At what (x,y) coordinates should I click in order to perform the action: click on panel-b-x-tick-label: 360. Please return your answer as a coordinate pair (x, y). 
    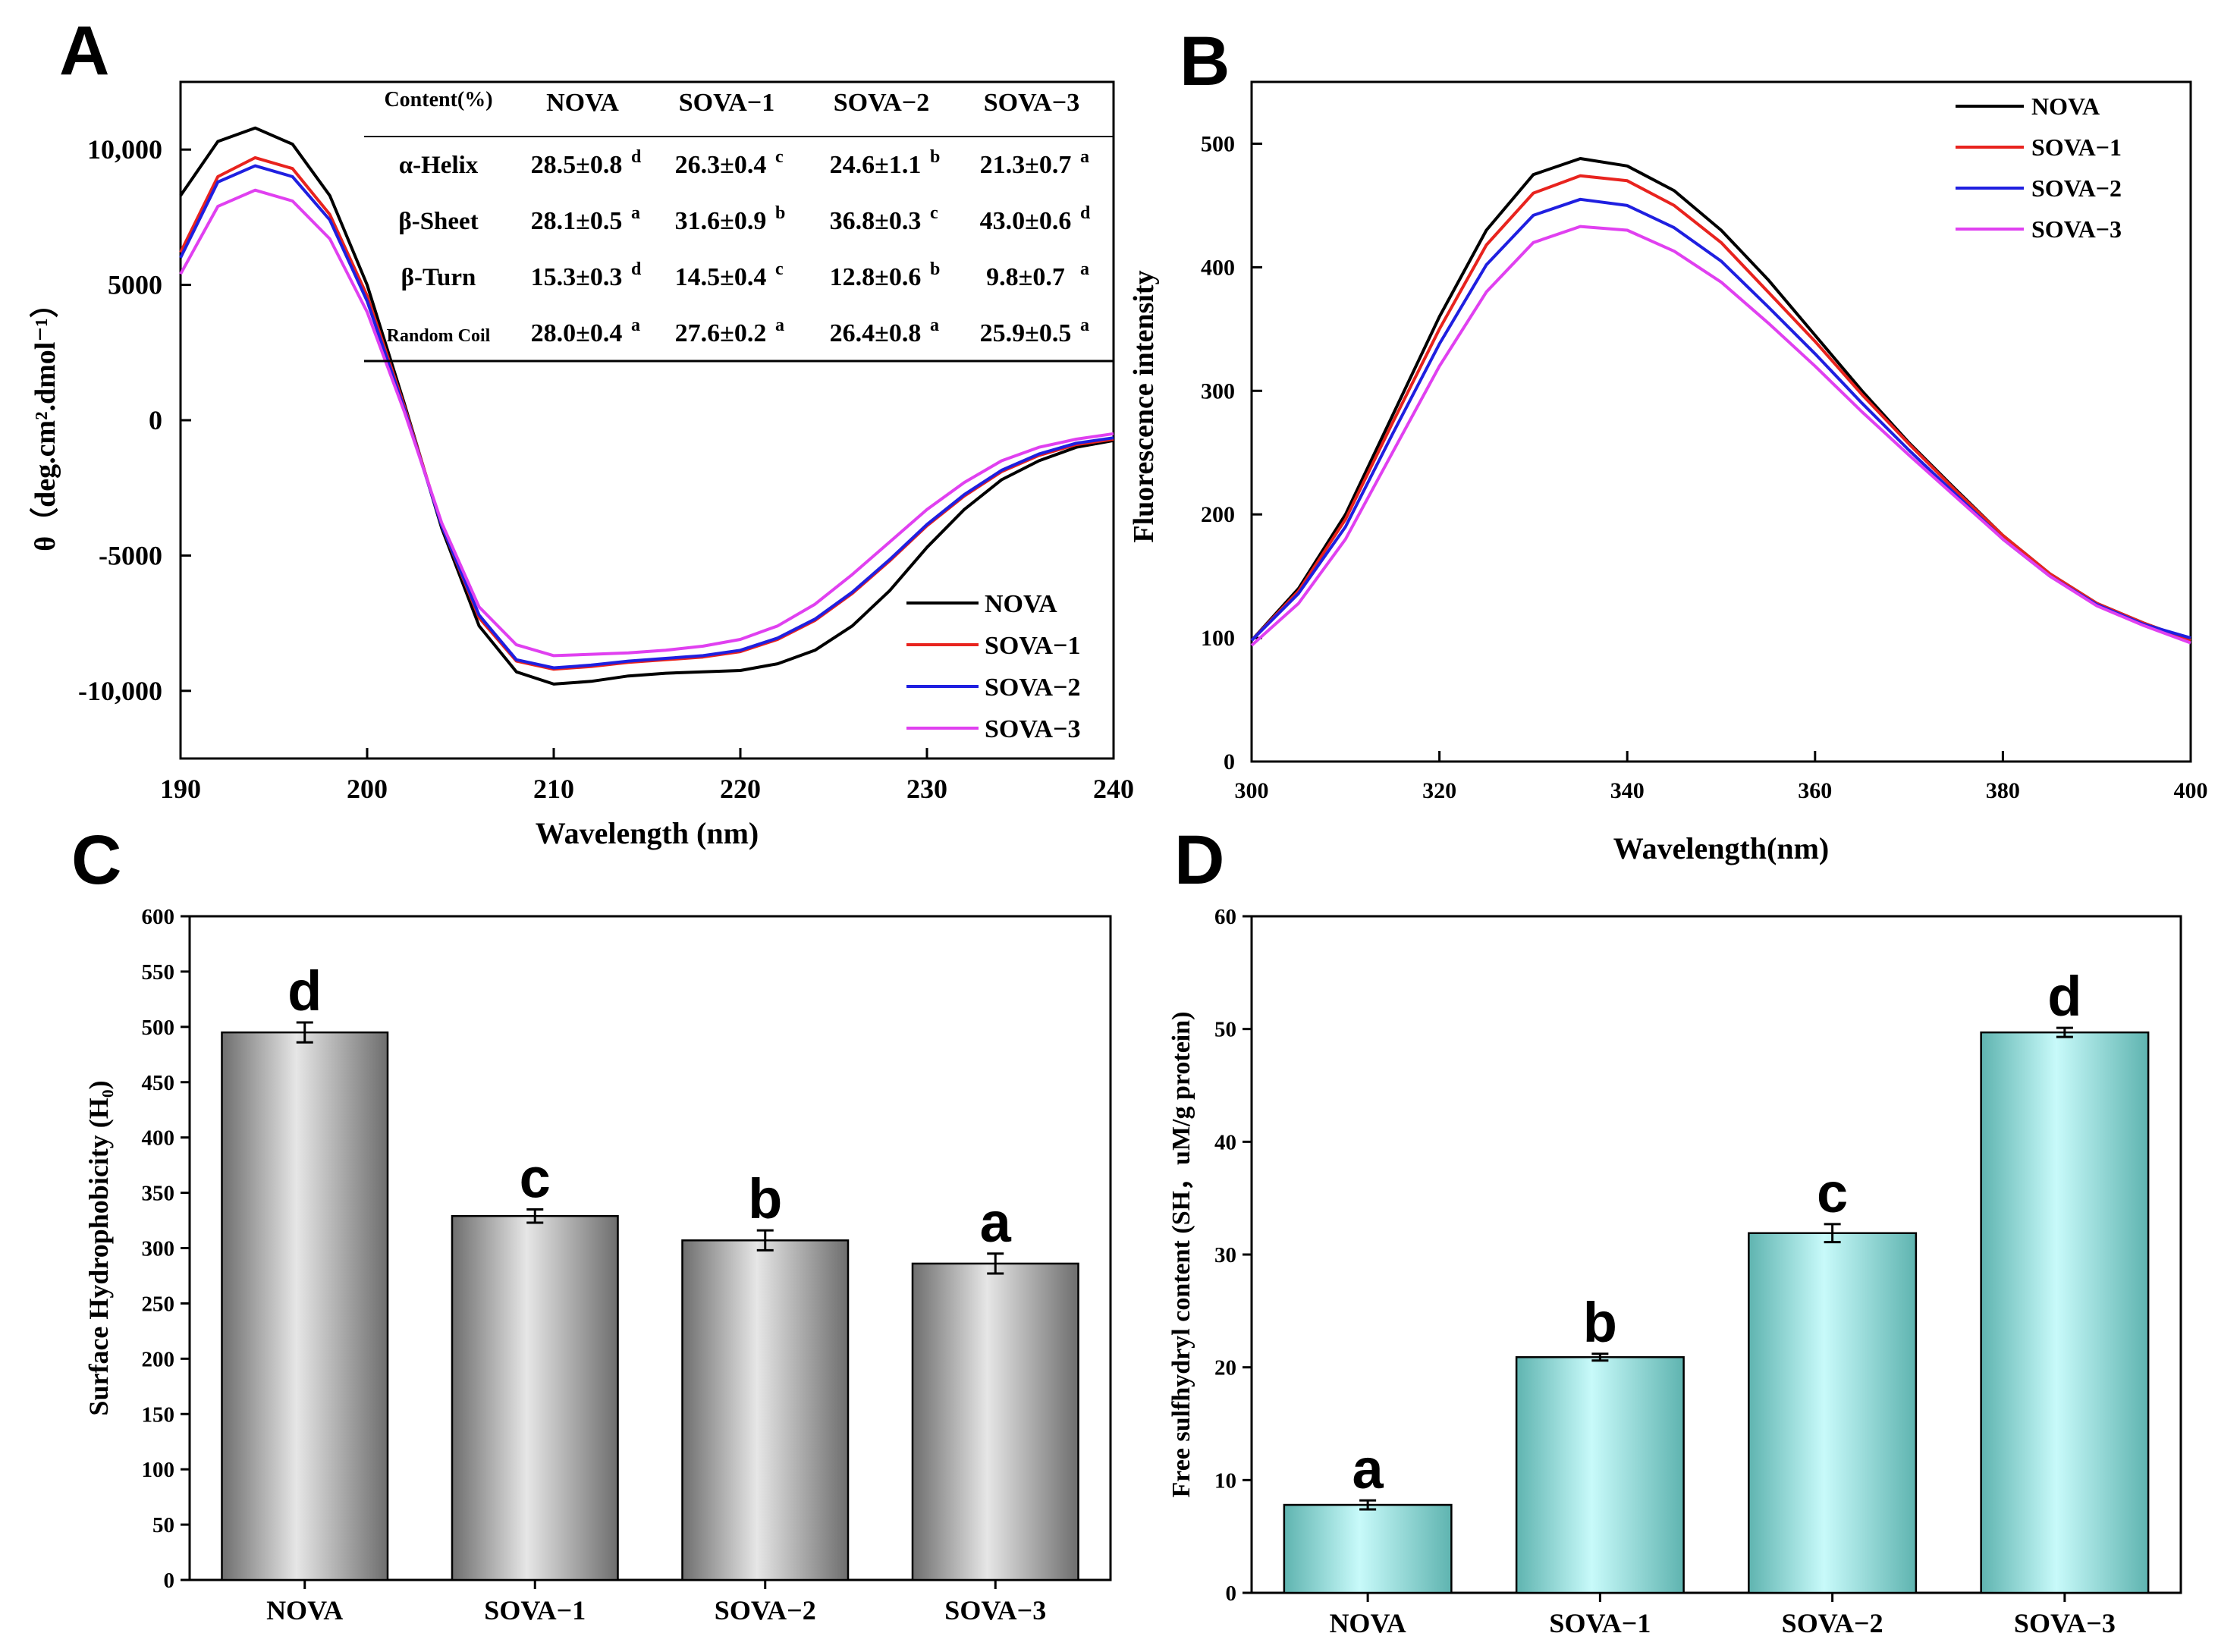
    Looking at the image, I should click on (1815, 791).